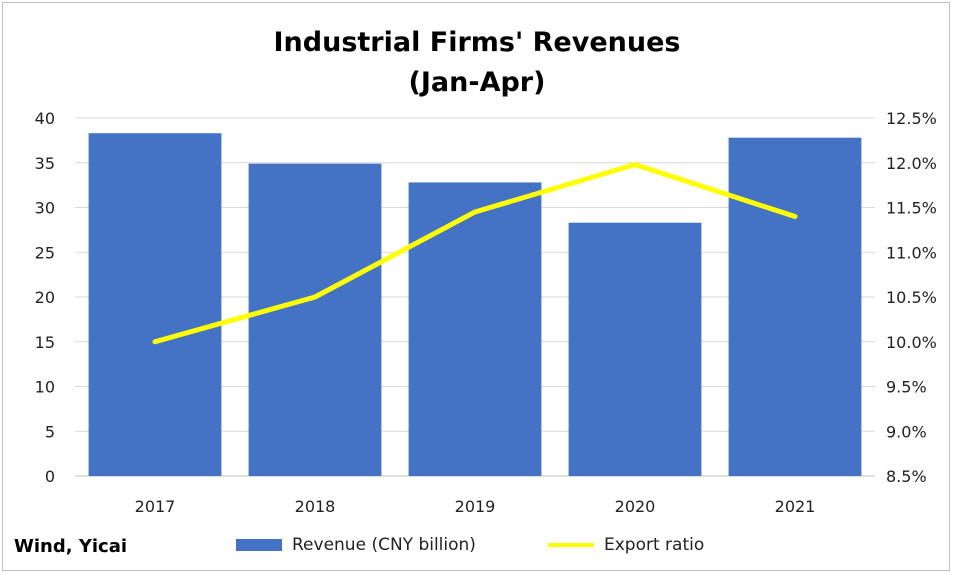 This screenshot has width=954, height=575. I want to click on left-tick-label: 20, so click(45, 297).